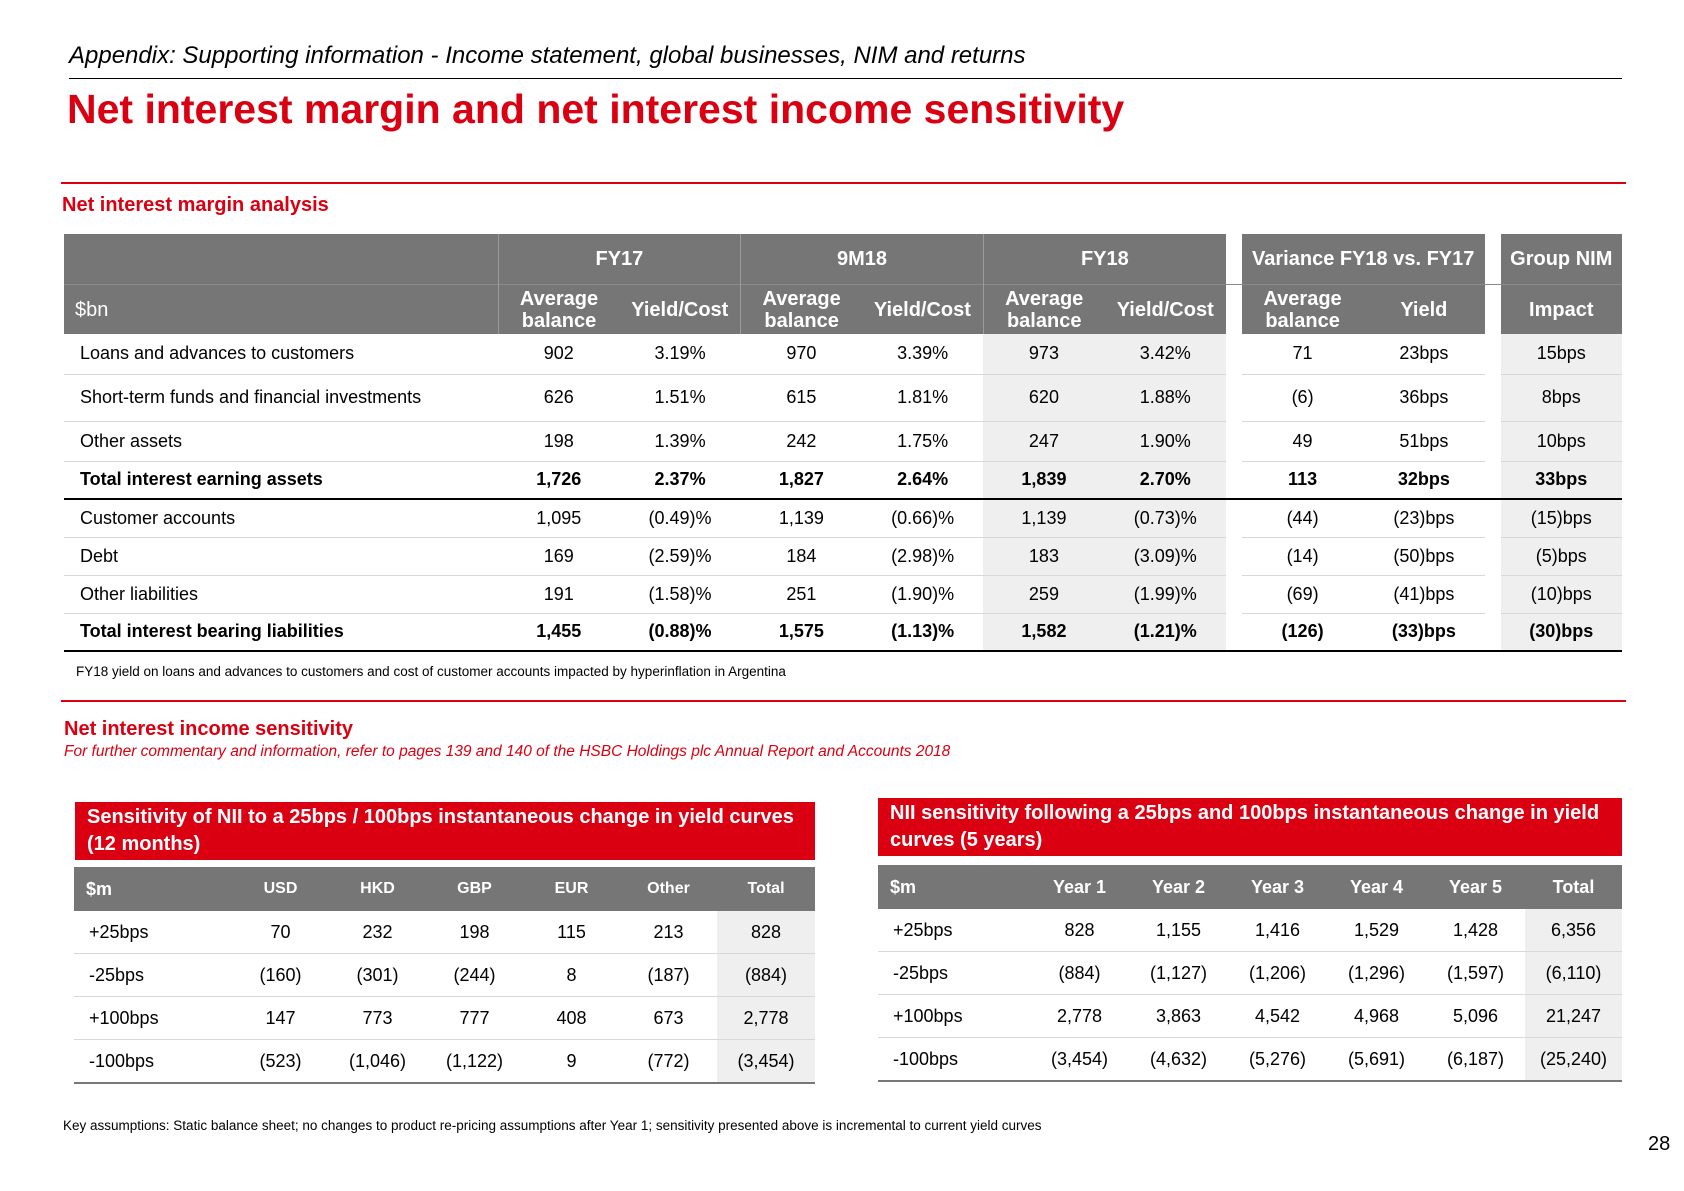 This screenshot has height=1191, width=1684. I want to click on nii-cell: 1,155, so click(1178, 930).